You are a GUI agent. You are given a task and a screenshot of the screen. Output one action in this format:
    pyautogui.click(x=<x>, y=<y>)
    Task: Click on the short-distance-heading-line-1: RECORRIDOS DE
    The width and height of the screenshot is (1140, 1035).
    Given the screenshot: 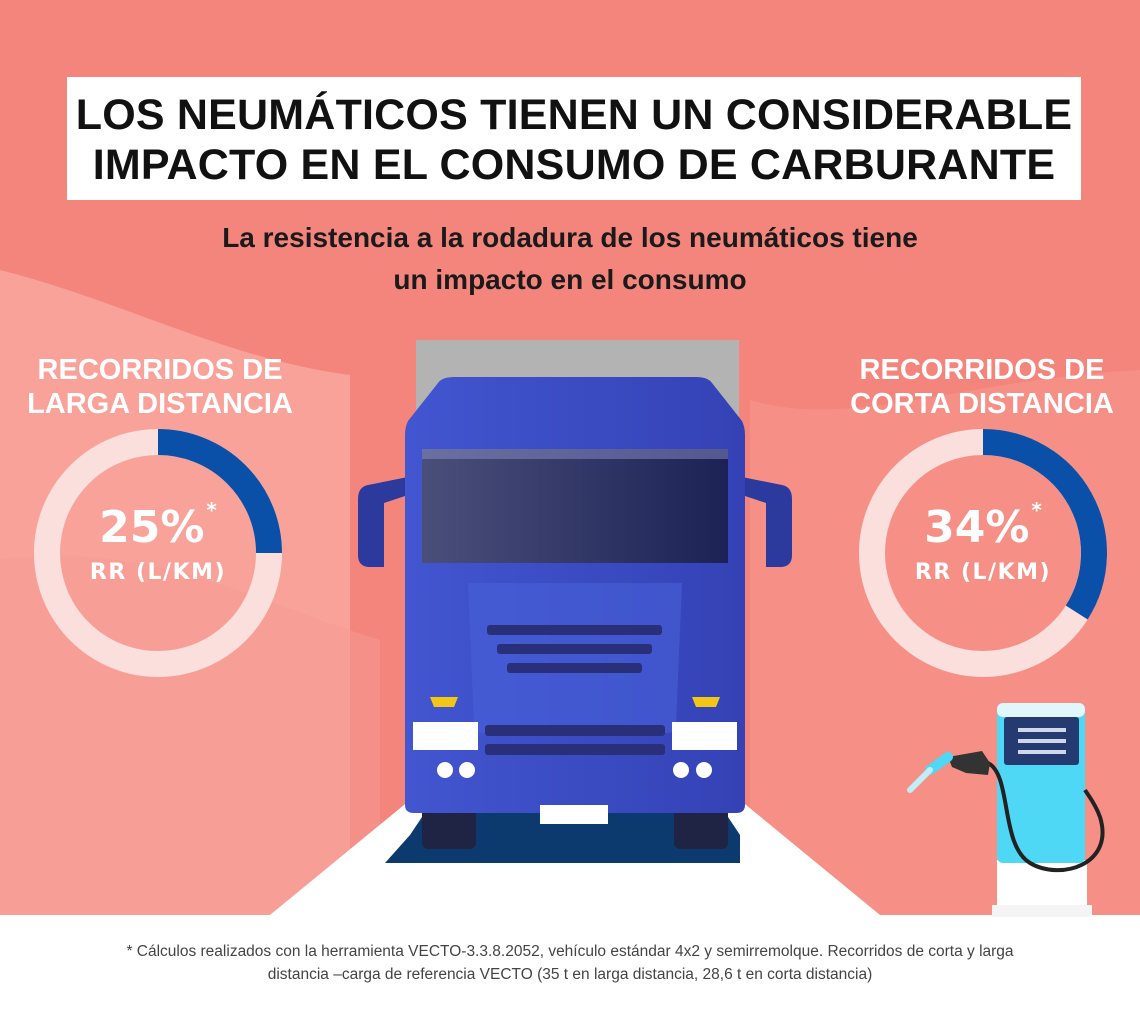 What is the action you would take?
    pyautogui.click(x=982, y=370)
    